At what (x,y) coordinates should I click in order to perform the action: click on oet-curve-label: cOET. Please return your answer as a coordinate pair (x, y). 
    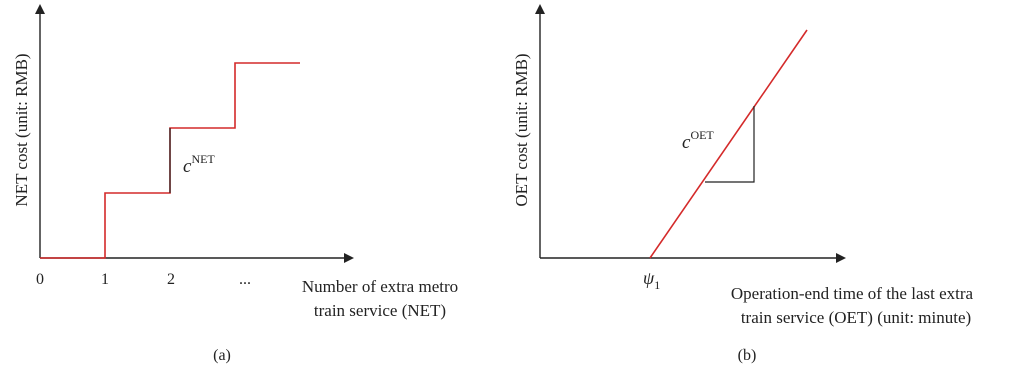
    Looking at the image, I should click on (698, 140).